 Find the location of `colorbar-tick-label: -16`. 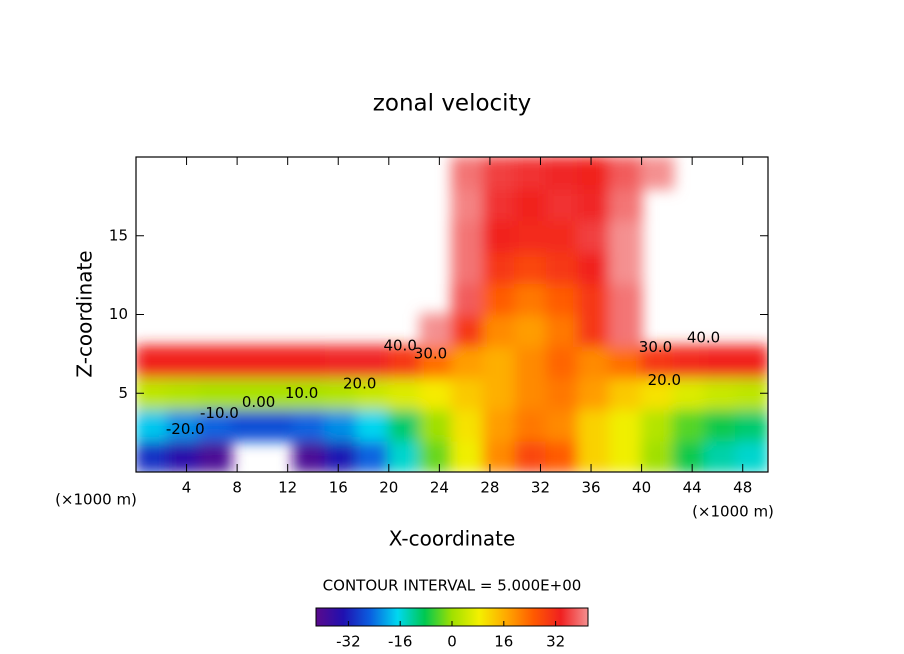

colorbar-tick-label: -16 is located at coordinates (400, 642).